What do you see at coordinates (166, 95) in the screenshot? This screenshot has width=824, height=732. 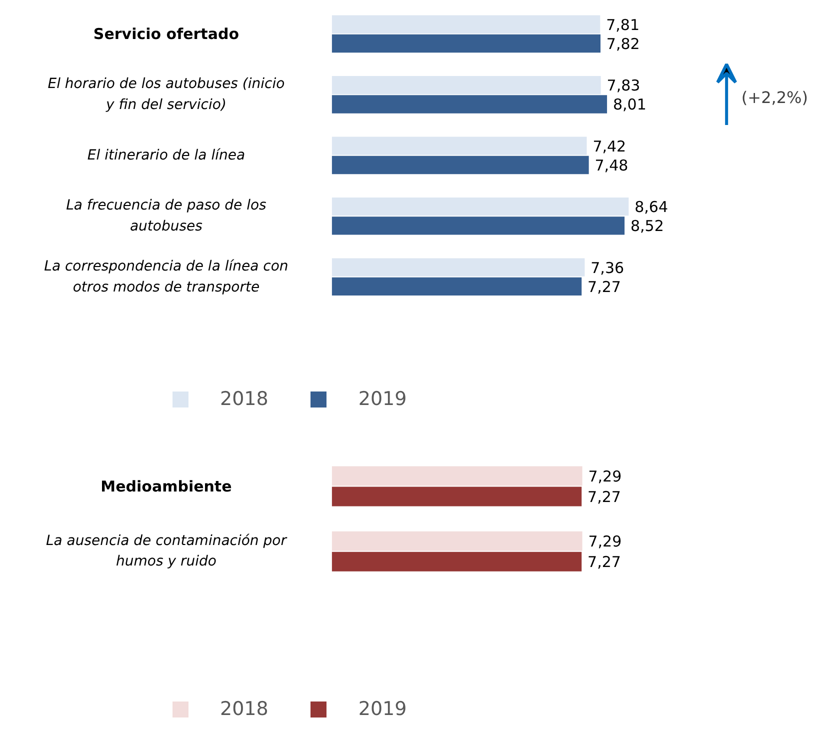 I see `y-tick-label: El horario de los autobuses (inicio y fin del servicio)` at bounding box center [166, 95].